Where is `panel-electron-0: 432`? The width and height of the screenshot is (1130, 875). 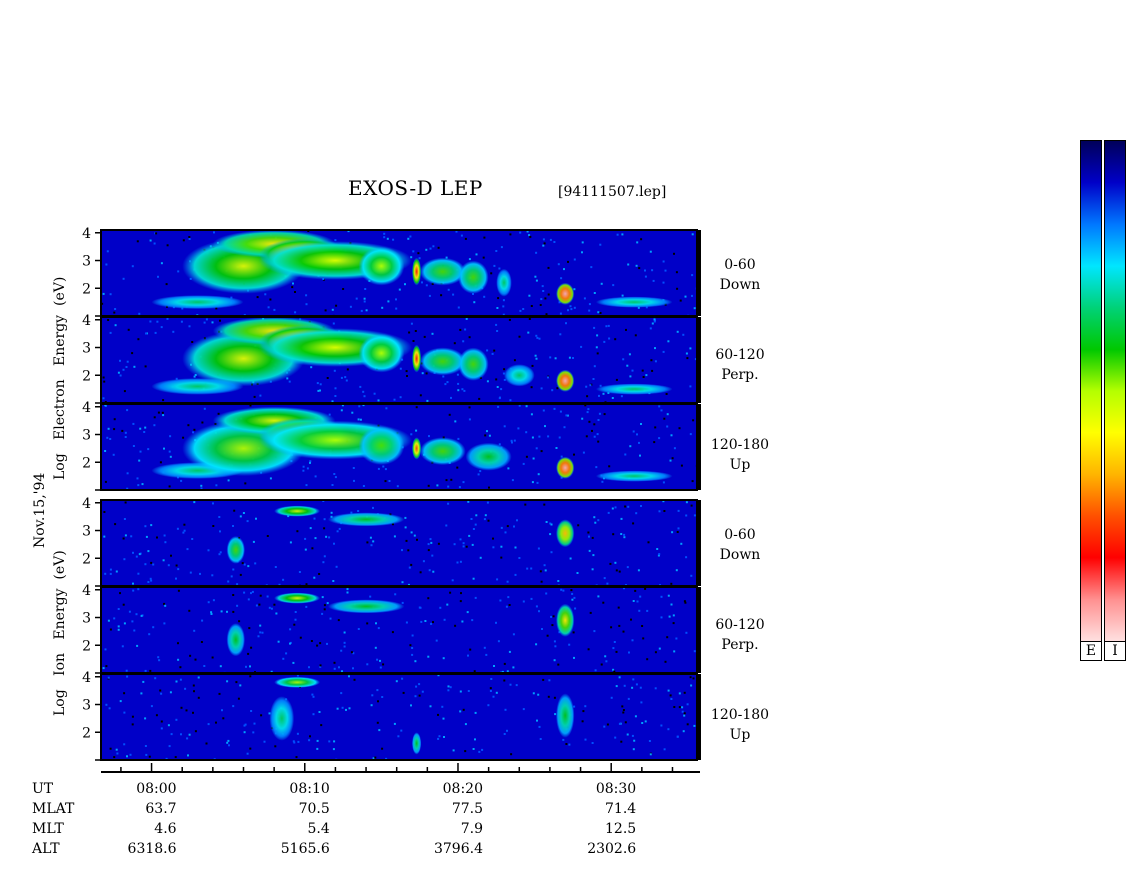
panel-electron-0: 432 is located at coordinates (391, 272).